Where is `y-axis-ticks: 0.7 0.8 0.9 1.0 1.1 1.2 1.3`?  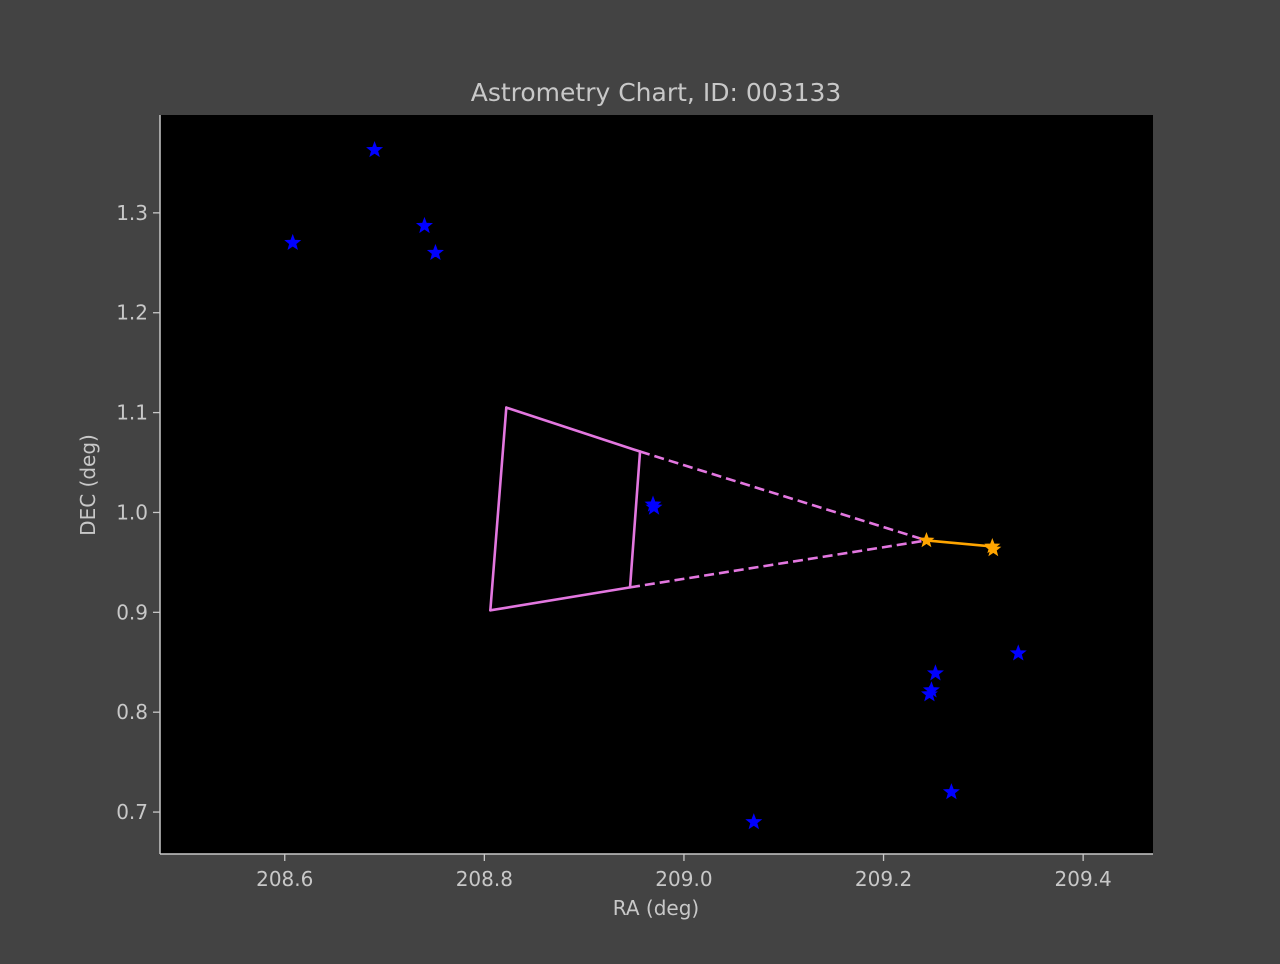 y-axis-ticks: 0.7 0.8 0.9 1.0 1.1 1.2 1.3 is located at coordinates (138, 512).